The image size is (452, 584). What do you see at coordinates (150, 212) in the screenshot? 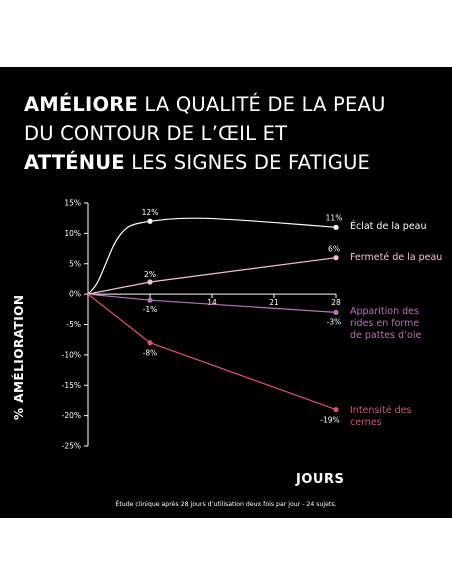
I see `data-label: 12%` at bounding box center [150, 212].